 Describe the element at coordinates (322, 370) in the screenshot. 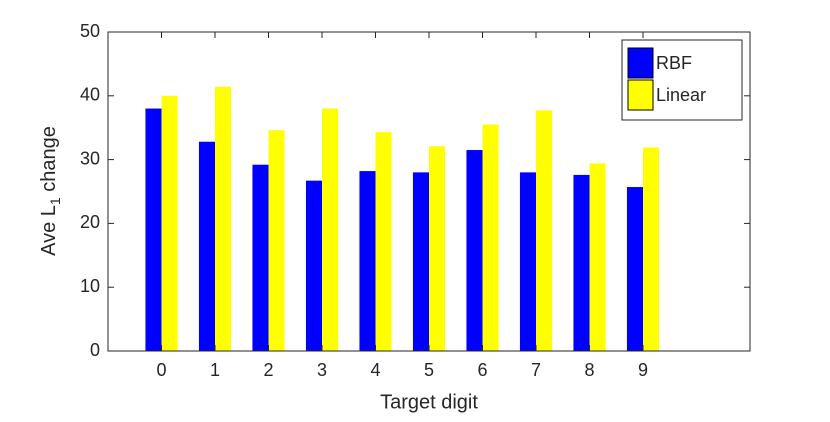

I see `x-tick-label: 3` at that location.